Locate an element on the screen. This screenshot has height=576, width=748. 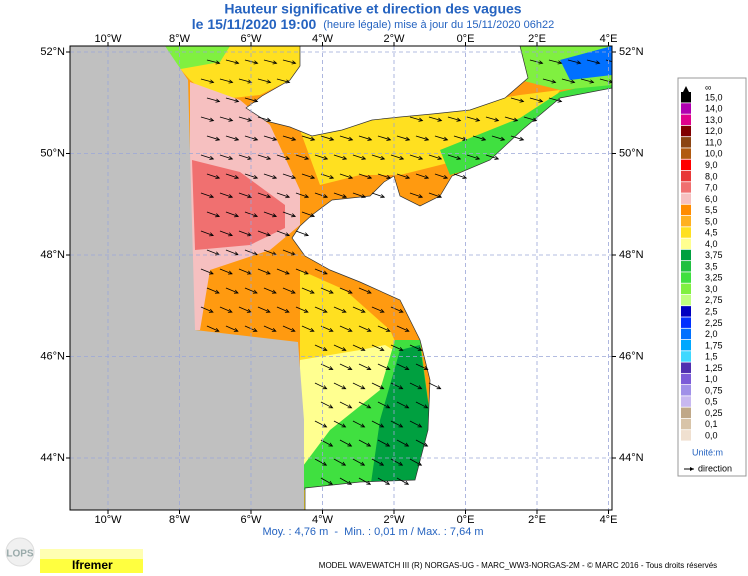
logo-ifremer: Ifremer is located at coordinates (92, 565).